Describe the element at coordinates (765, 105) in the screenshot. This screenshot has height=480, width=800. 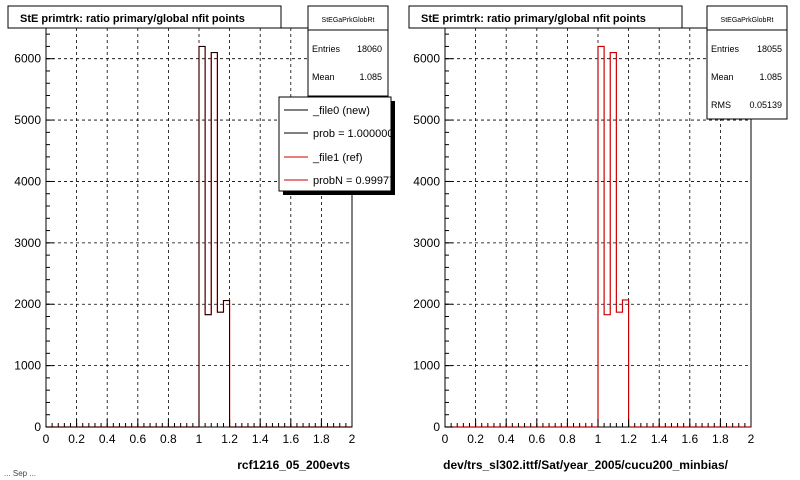
I see `right-stat-rms-value: 0.05139` at that location.